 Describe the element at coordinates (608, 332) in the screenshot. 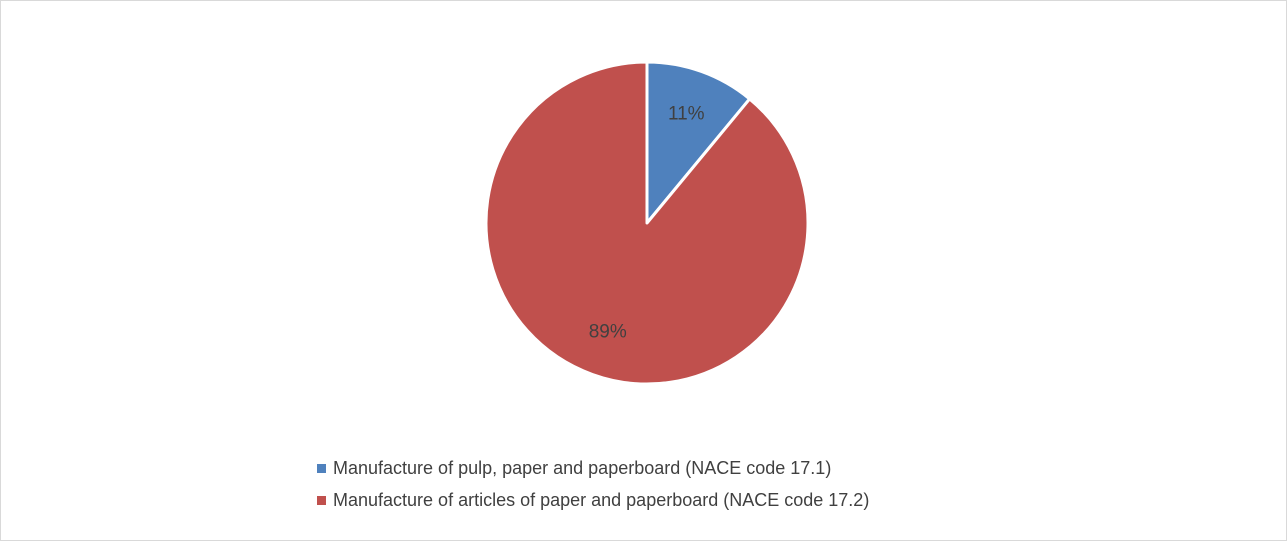

I see `data-label-articles-paper: 89%` at that location.